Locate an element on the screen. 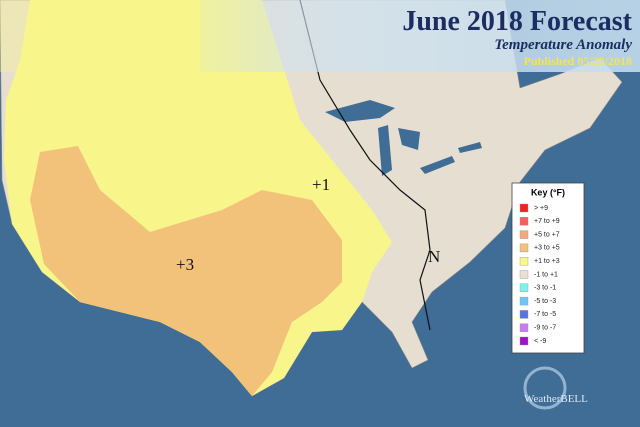 The height and width of the screenshot is (427, 640). logo: WeatherBELL is located at coordinates (555, 388).